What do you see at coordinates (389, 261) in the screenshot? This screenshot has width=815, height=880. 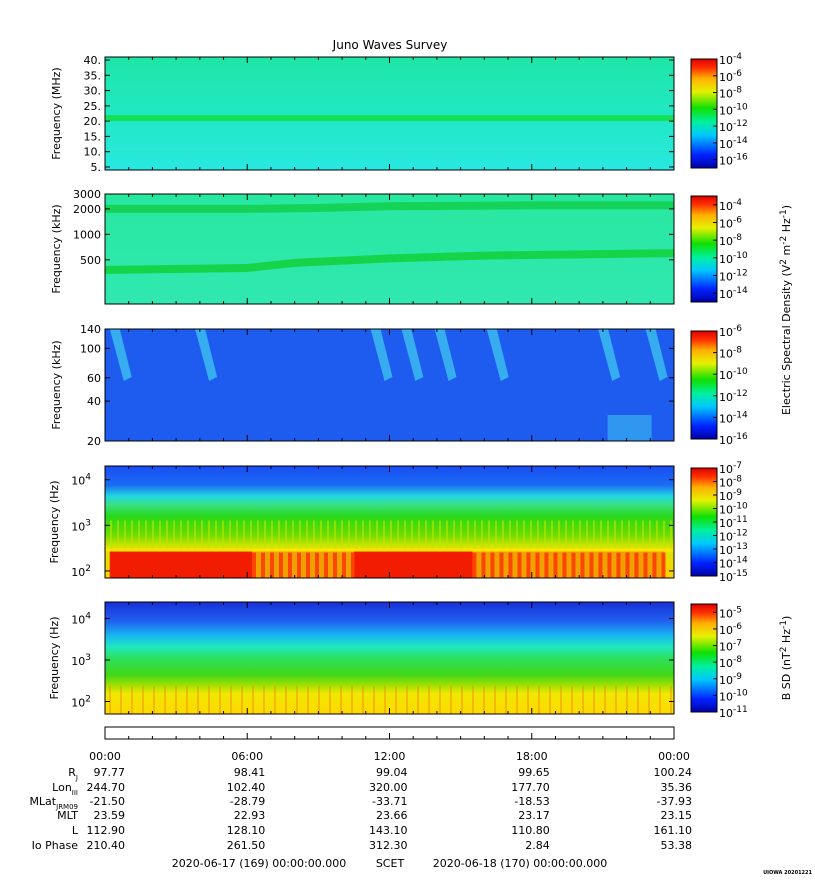 I see `emission-band-rising` at bounding box center [389, 261].